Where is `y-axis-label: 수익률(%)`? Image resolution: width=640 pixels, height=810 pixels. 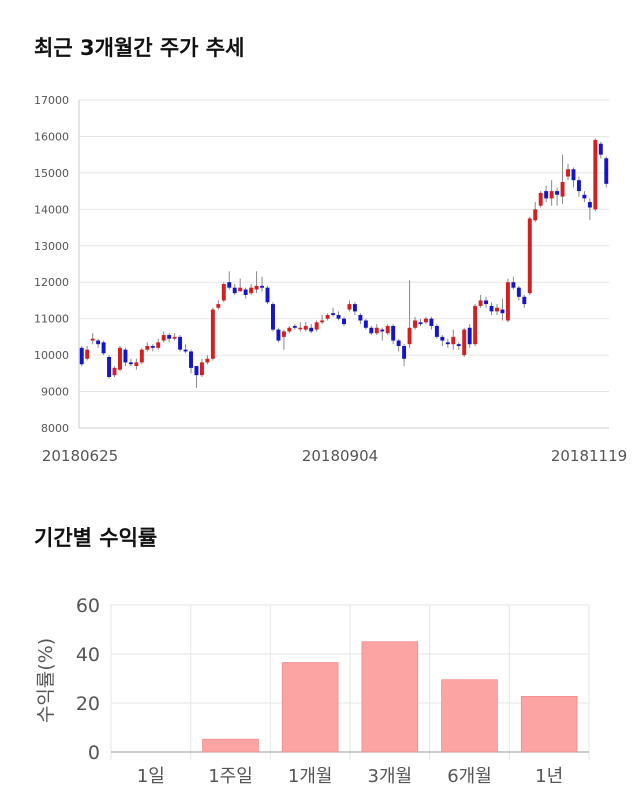 y-axis-label: 수익률(%) is located at coordinates (46, 680).